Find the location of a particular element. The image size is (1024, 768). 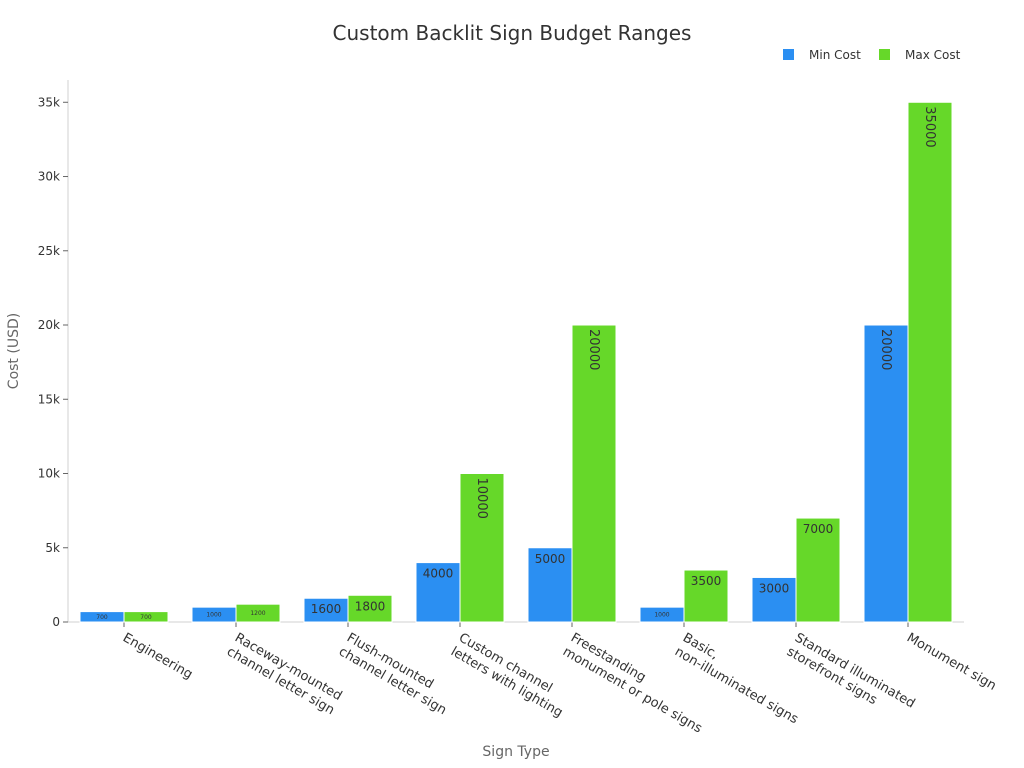

chart-title: Custom Backlit Sign Budget Ranges is located at coordinates (512, 33).